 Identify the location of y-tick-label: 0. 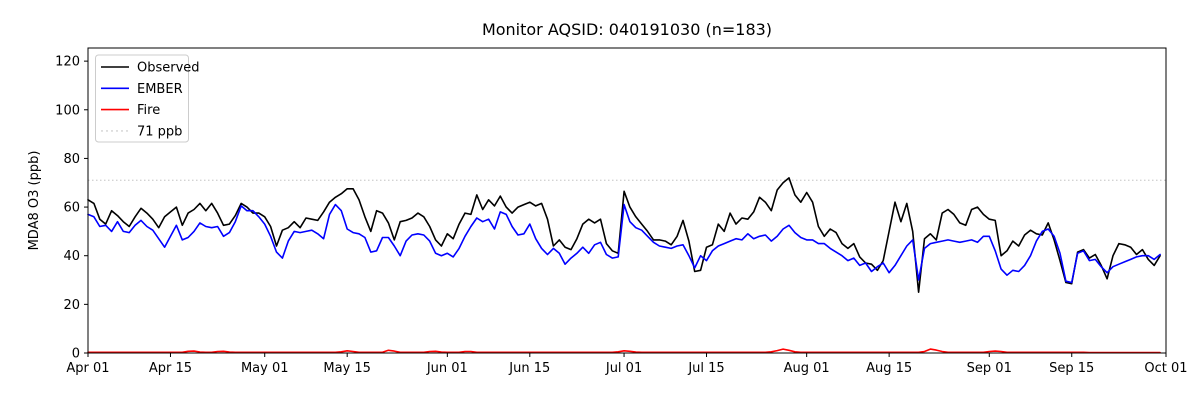
(76, 354).